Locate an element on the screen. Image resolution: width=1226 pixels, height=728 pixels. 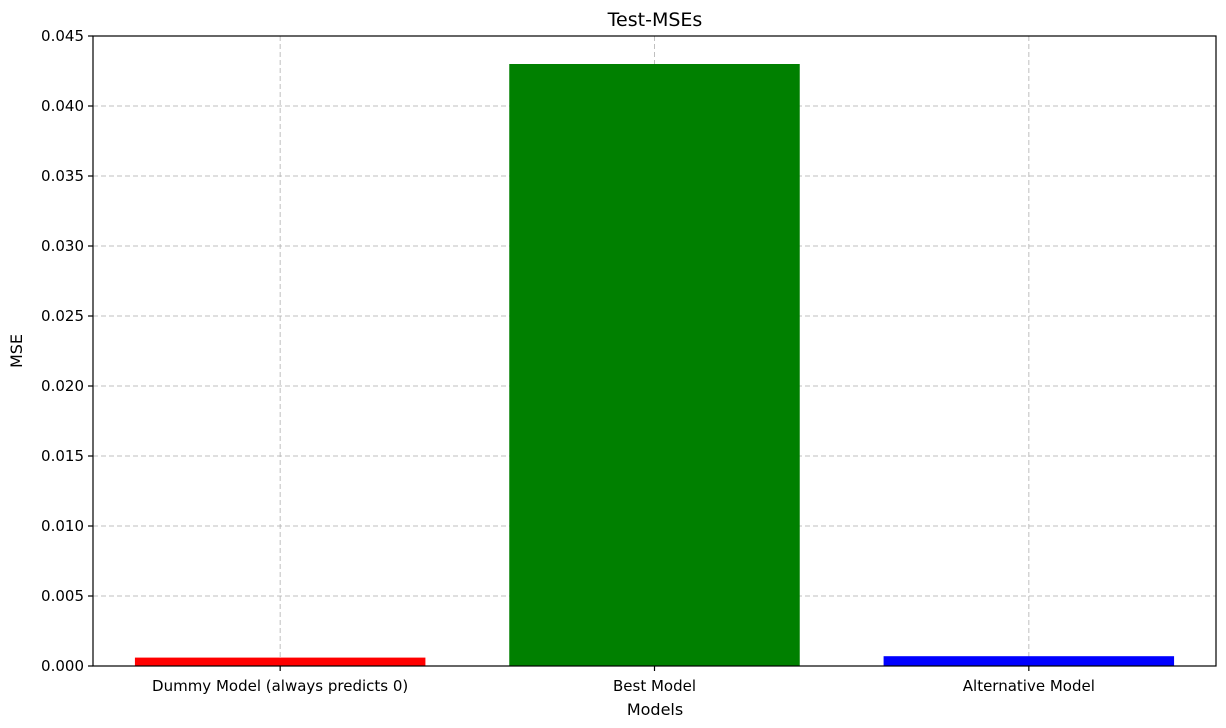
y-tick-label: 0.000 is located at coordinates (62, 666).